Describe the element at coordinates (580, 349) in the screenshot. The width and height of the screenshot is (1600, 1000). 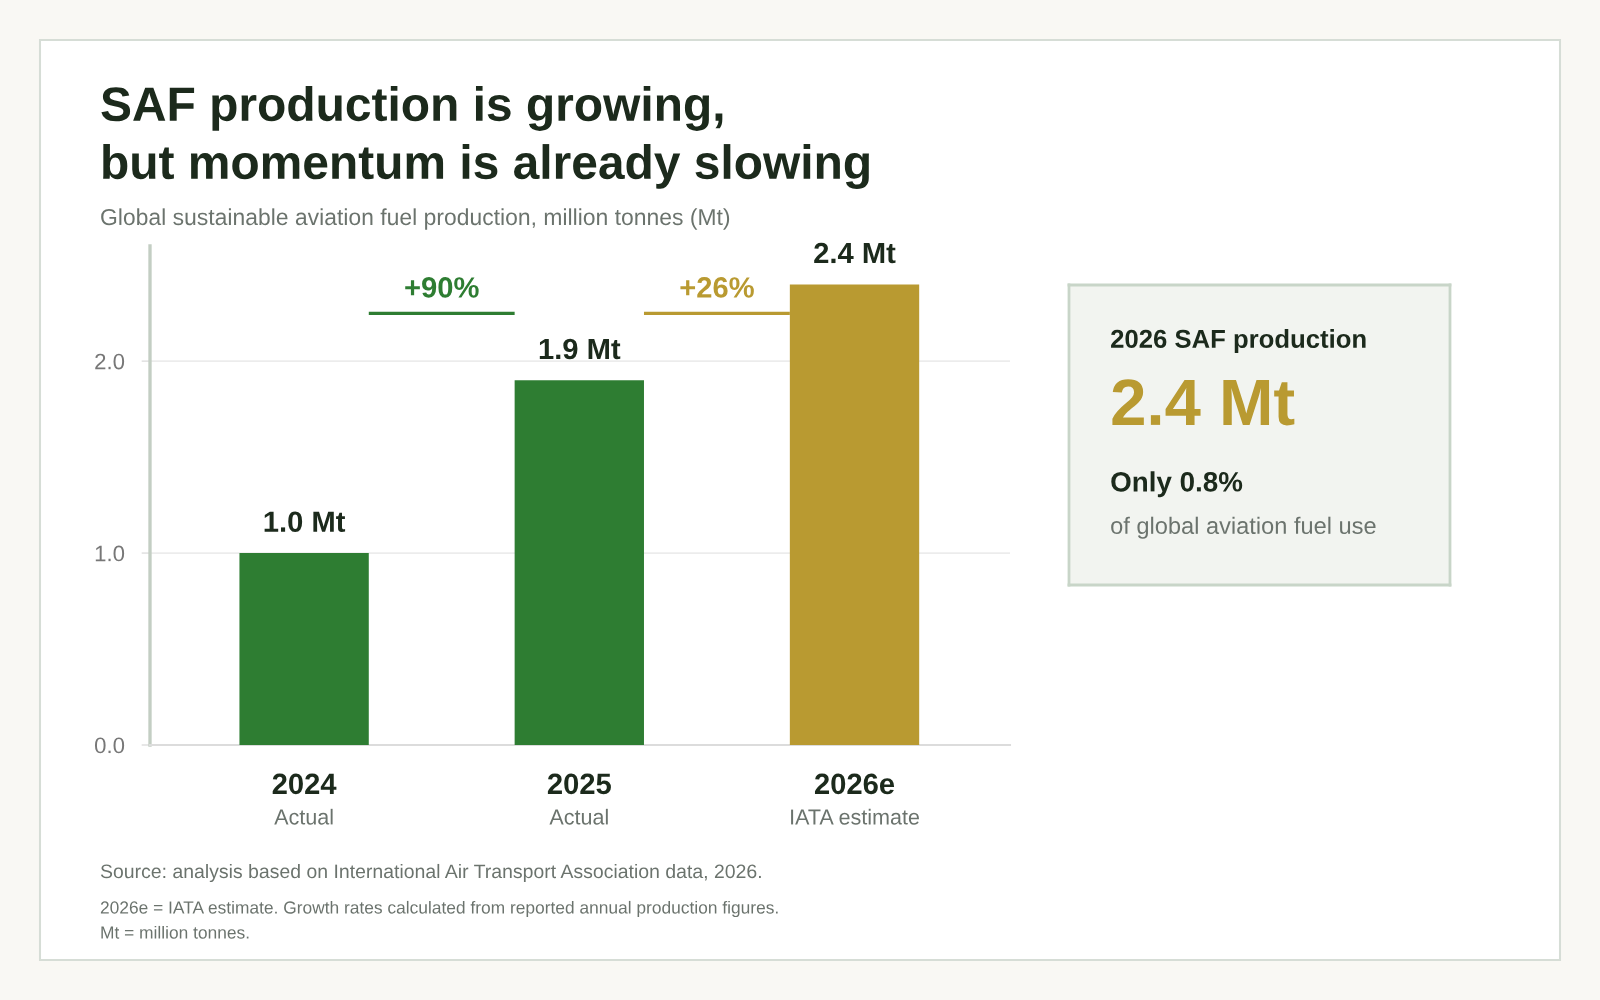
I see `data-label: 1.9 Mt` at that location.